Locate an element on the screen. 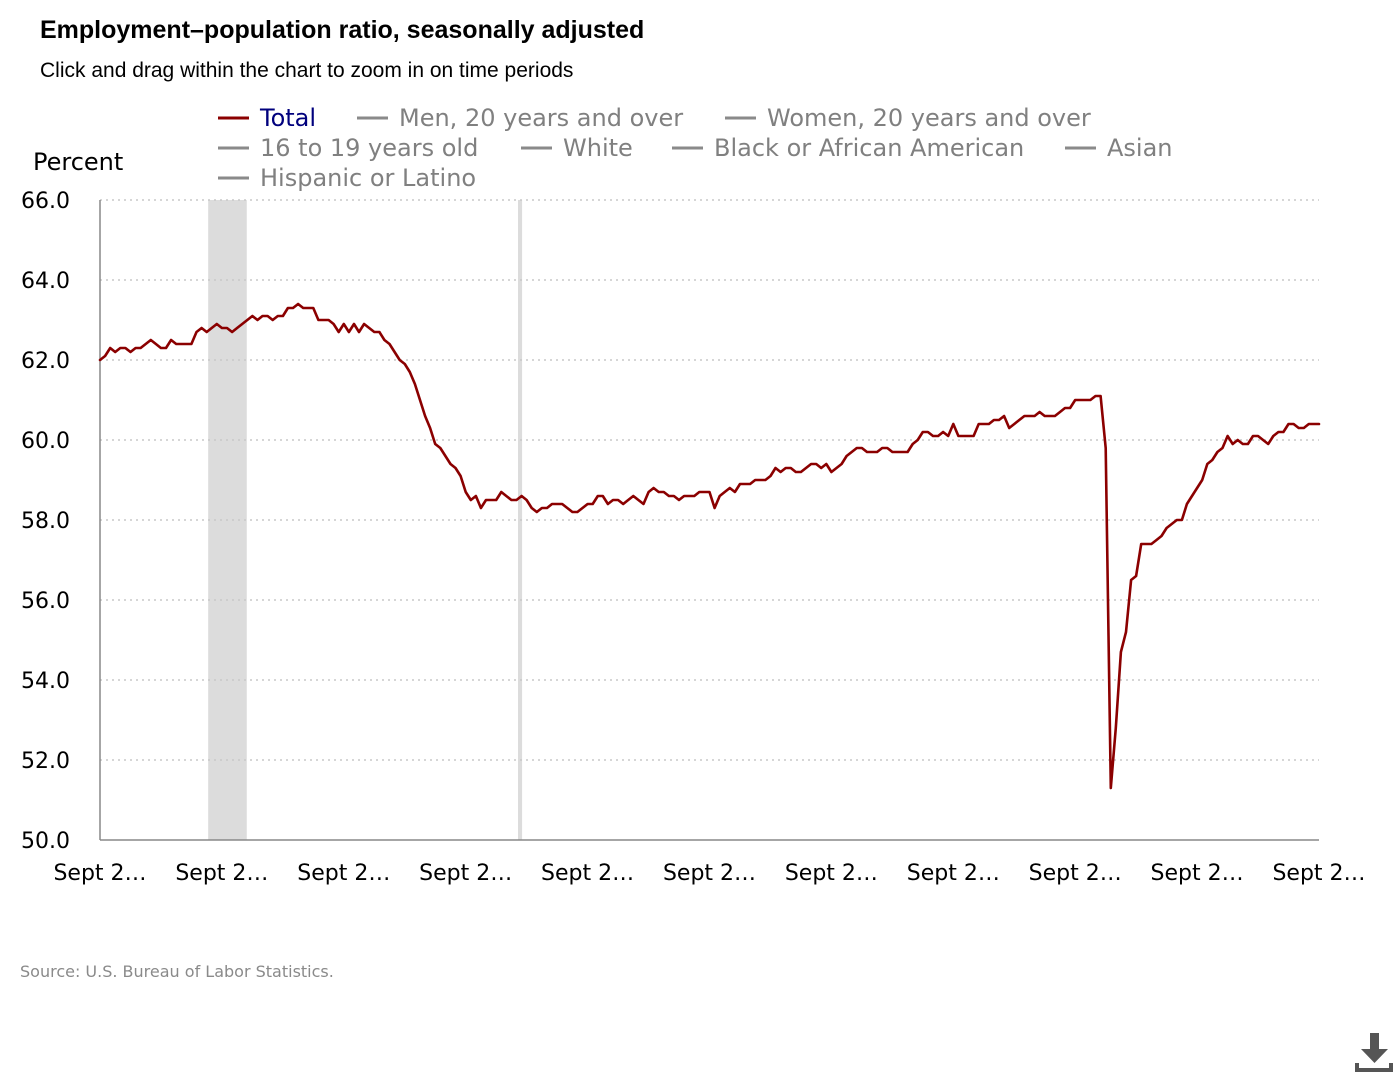  legend-item: Hispanic or Latino is located at coordinates (347, 178).